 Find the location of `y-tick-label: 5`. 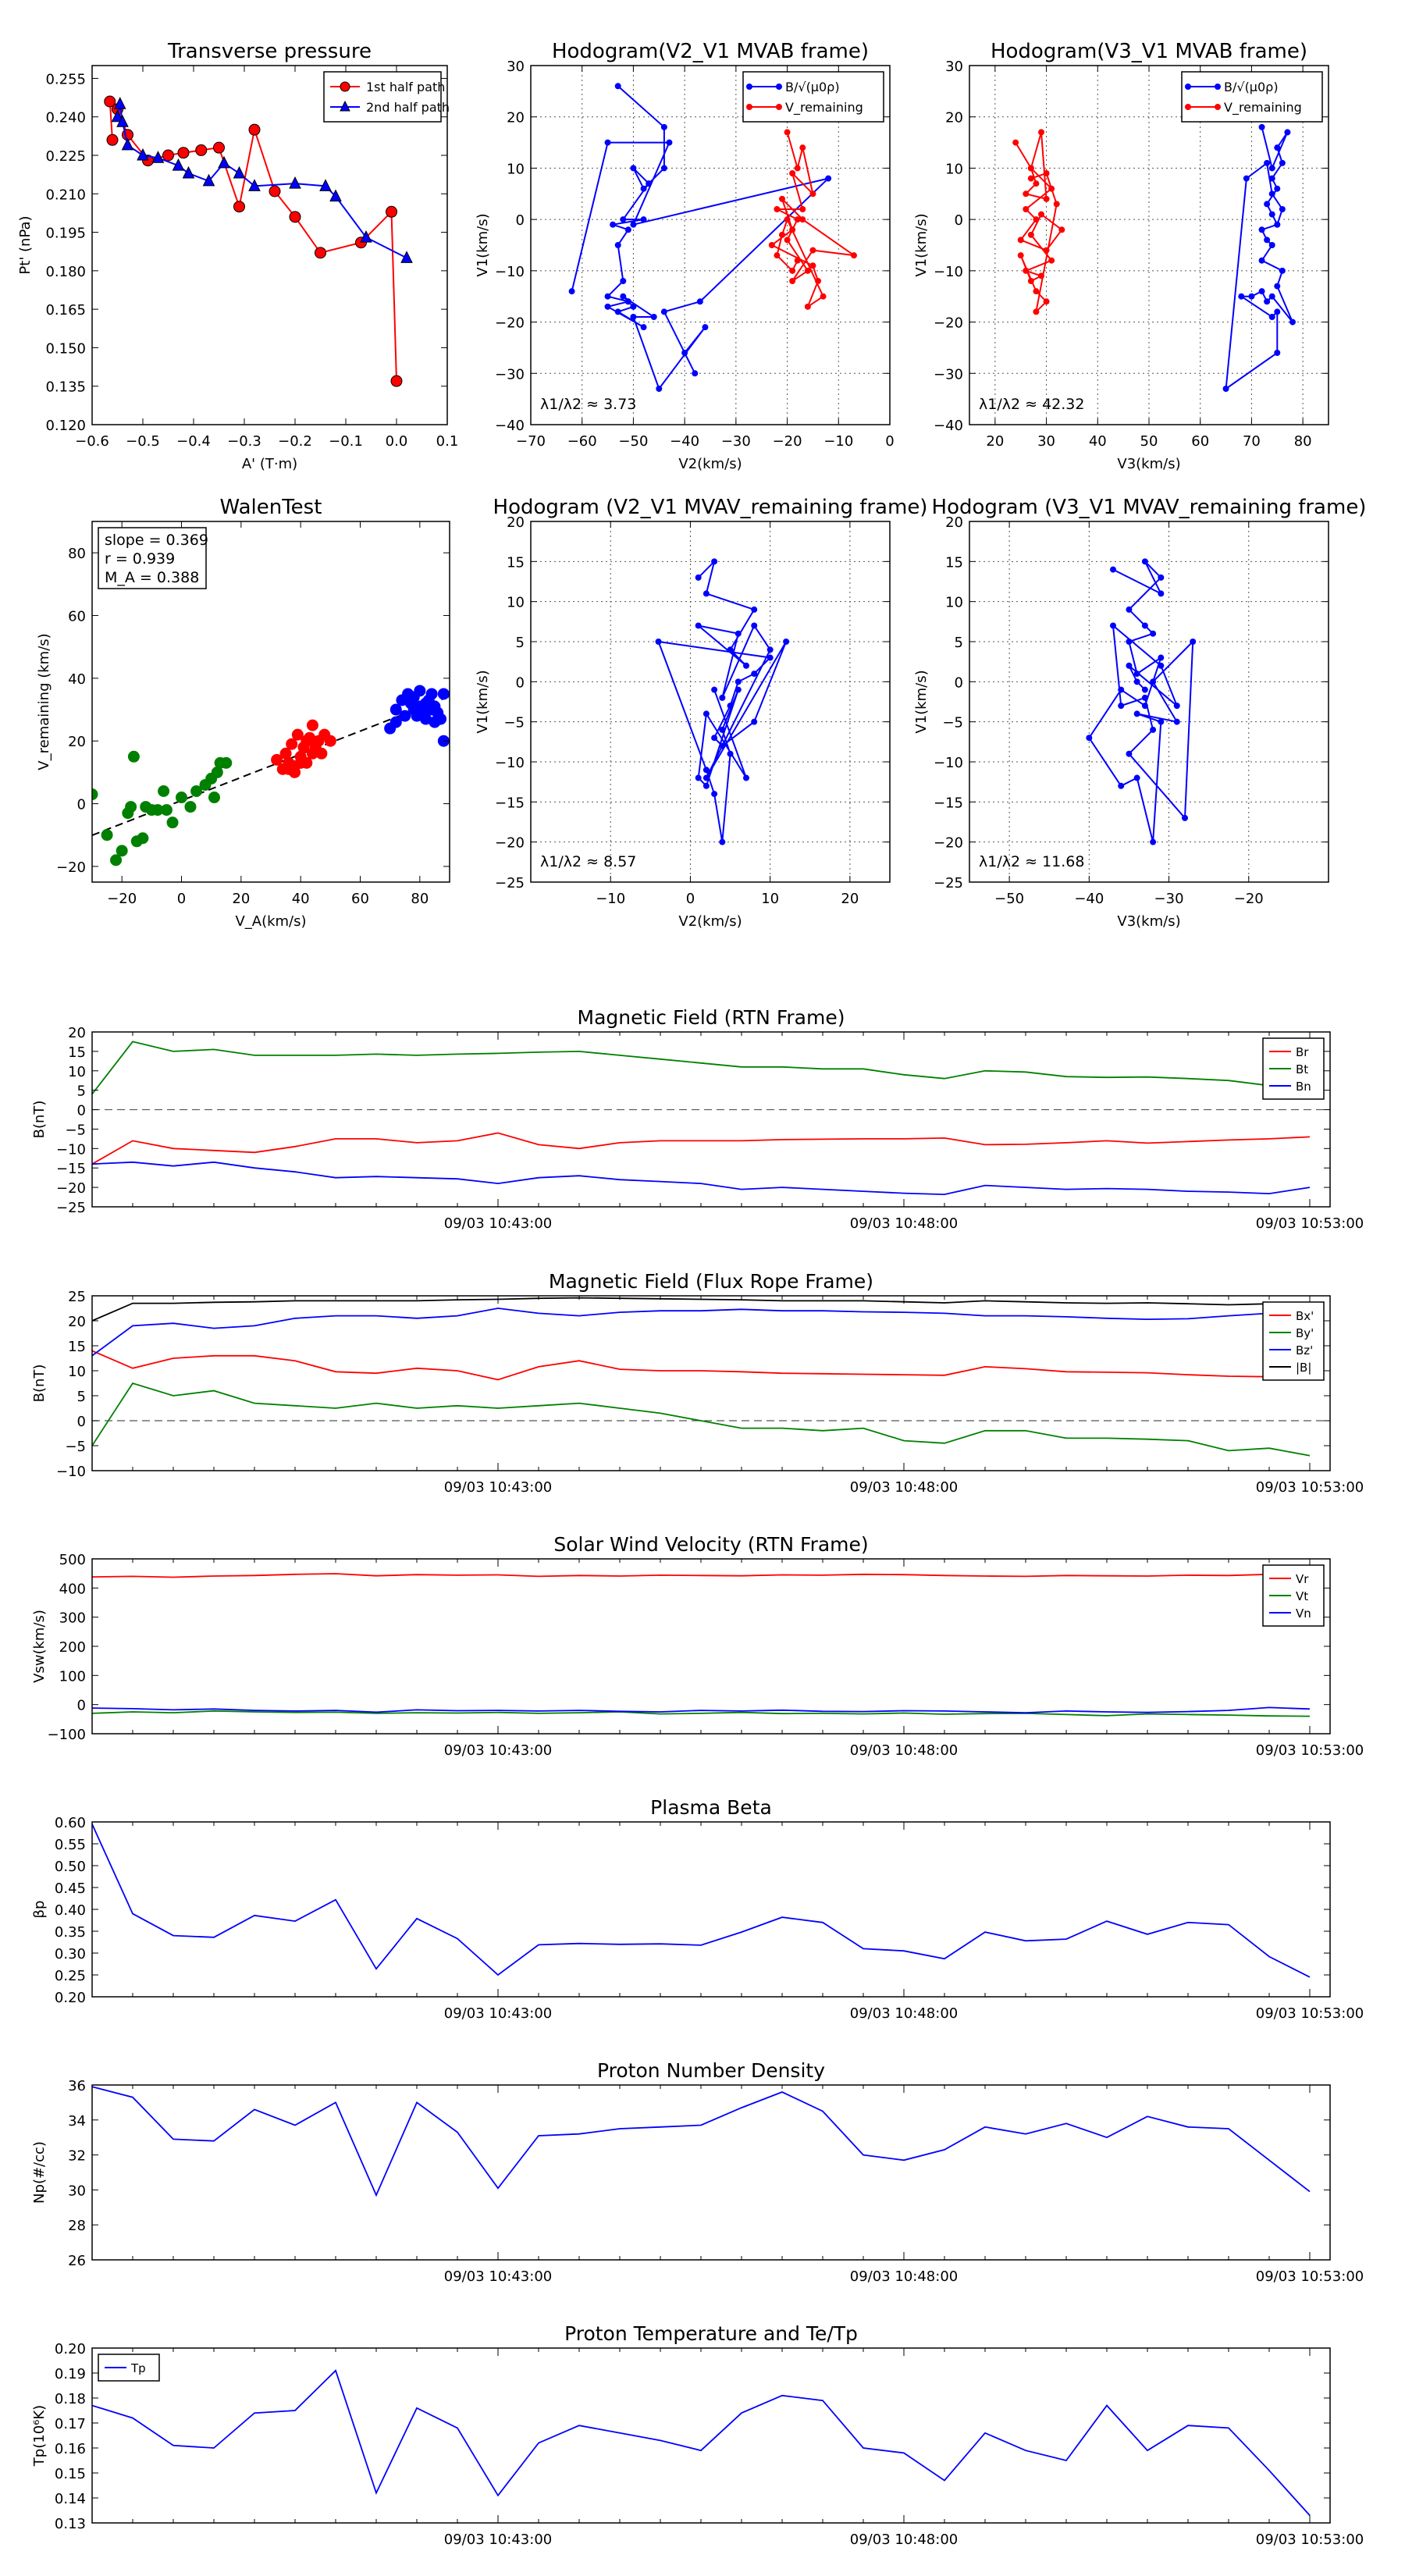

y-tick-label: 5 is located at coordinates (81, 1397).